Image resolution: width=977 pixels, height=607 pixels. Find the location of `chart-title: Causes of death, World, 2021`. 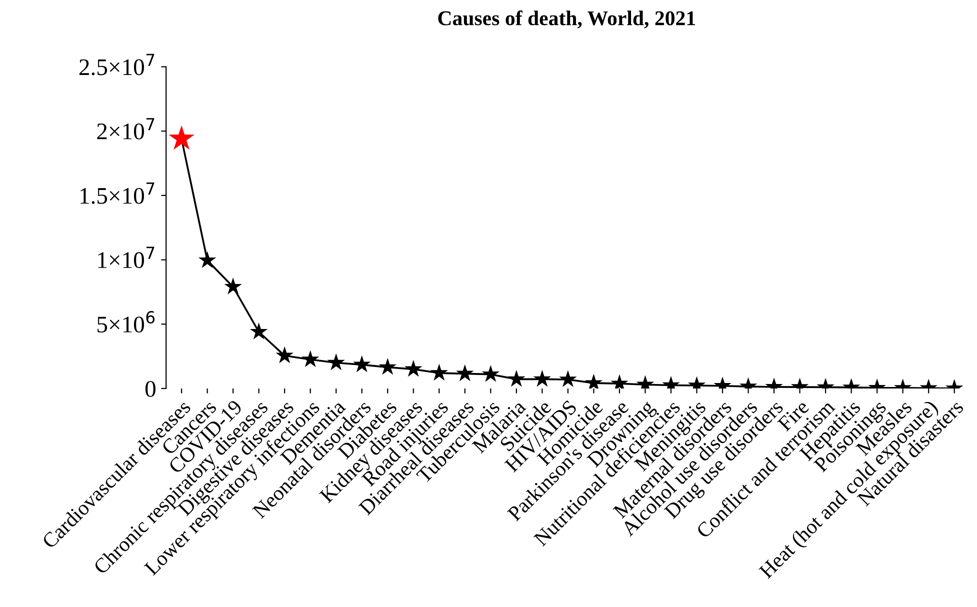

chart-title: Causes of death, World, 2021 is located at coordinates (567, 19).